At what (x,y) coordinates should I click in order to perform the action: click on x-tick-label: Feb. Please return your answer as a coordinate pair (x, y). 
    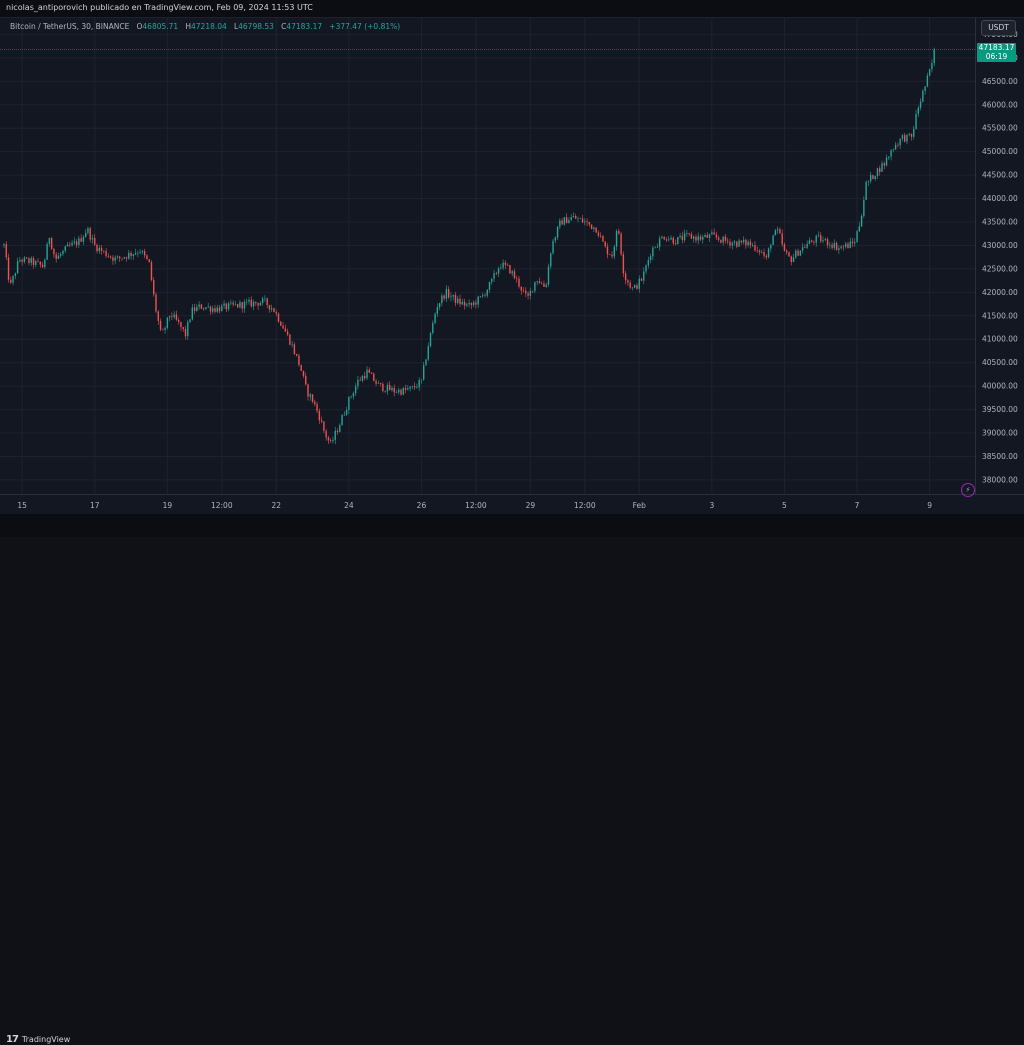
    Looking at the image, I should click on (640, 505).